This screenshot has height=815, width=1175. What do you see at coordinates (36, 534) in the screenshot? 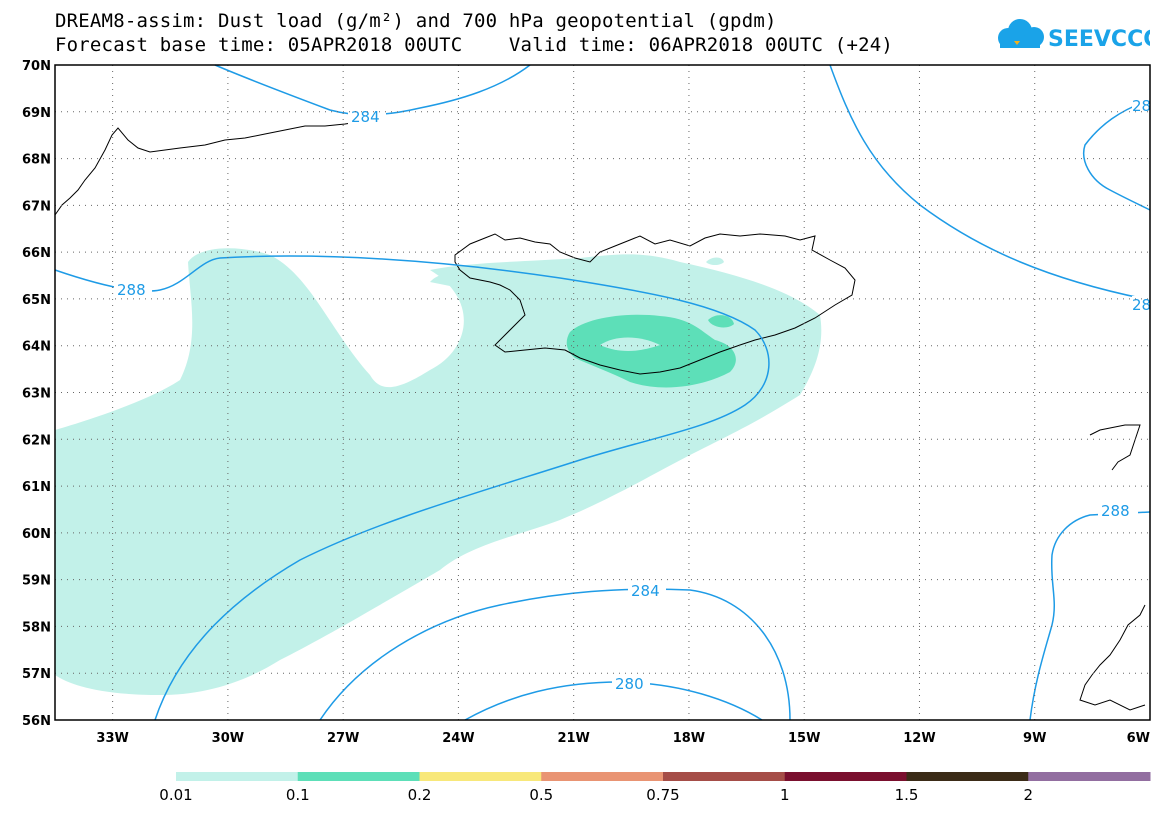
I see `lat-tick-label: 60N` at bounding box center [36, 534].